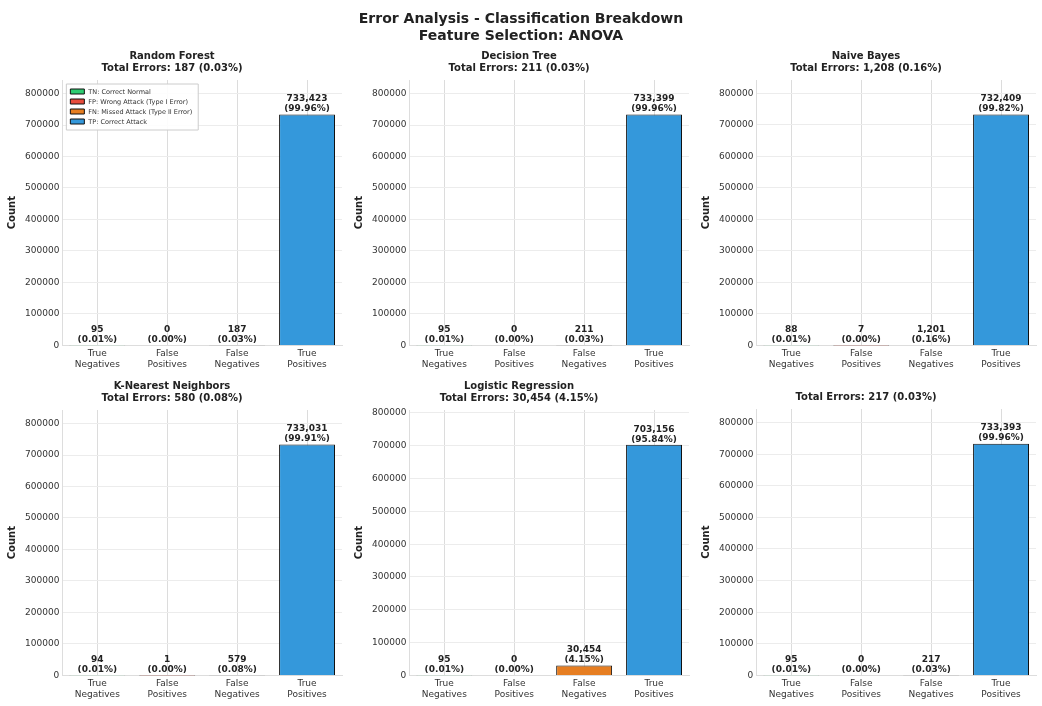  I want to click on text: Error Analysis - Classification Breakdown, so click(521, 18).